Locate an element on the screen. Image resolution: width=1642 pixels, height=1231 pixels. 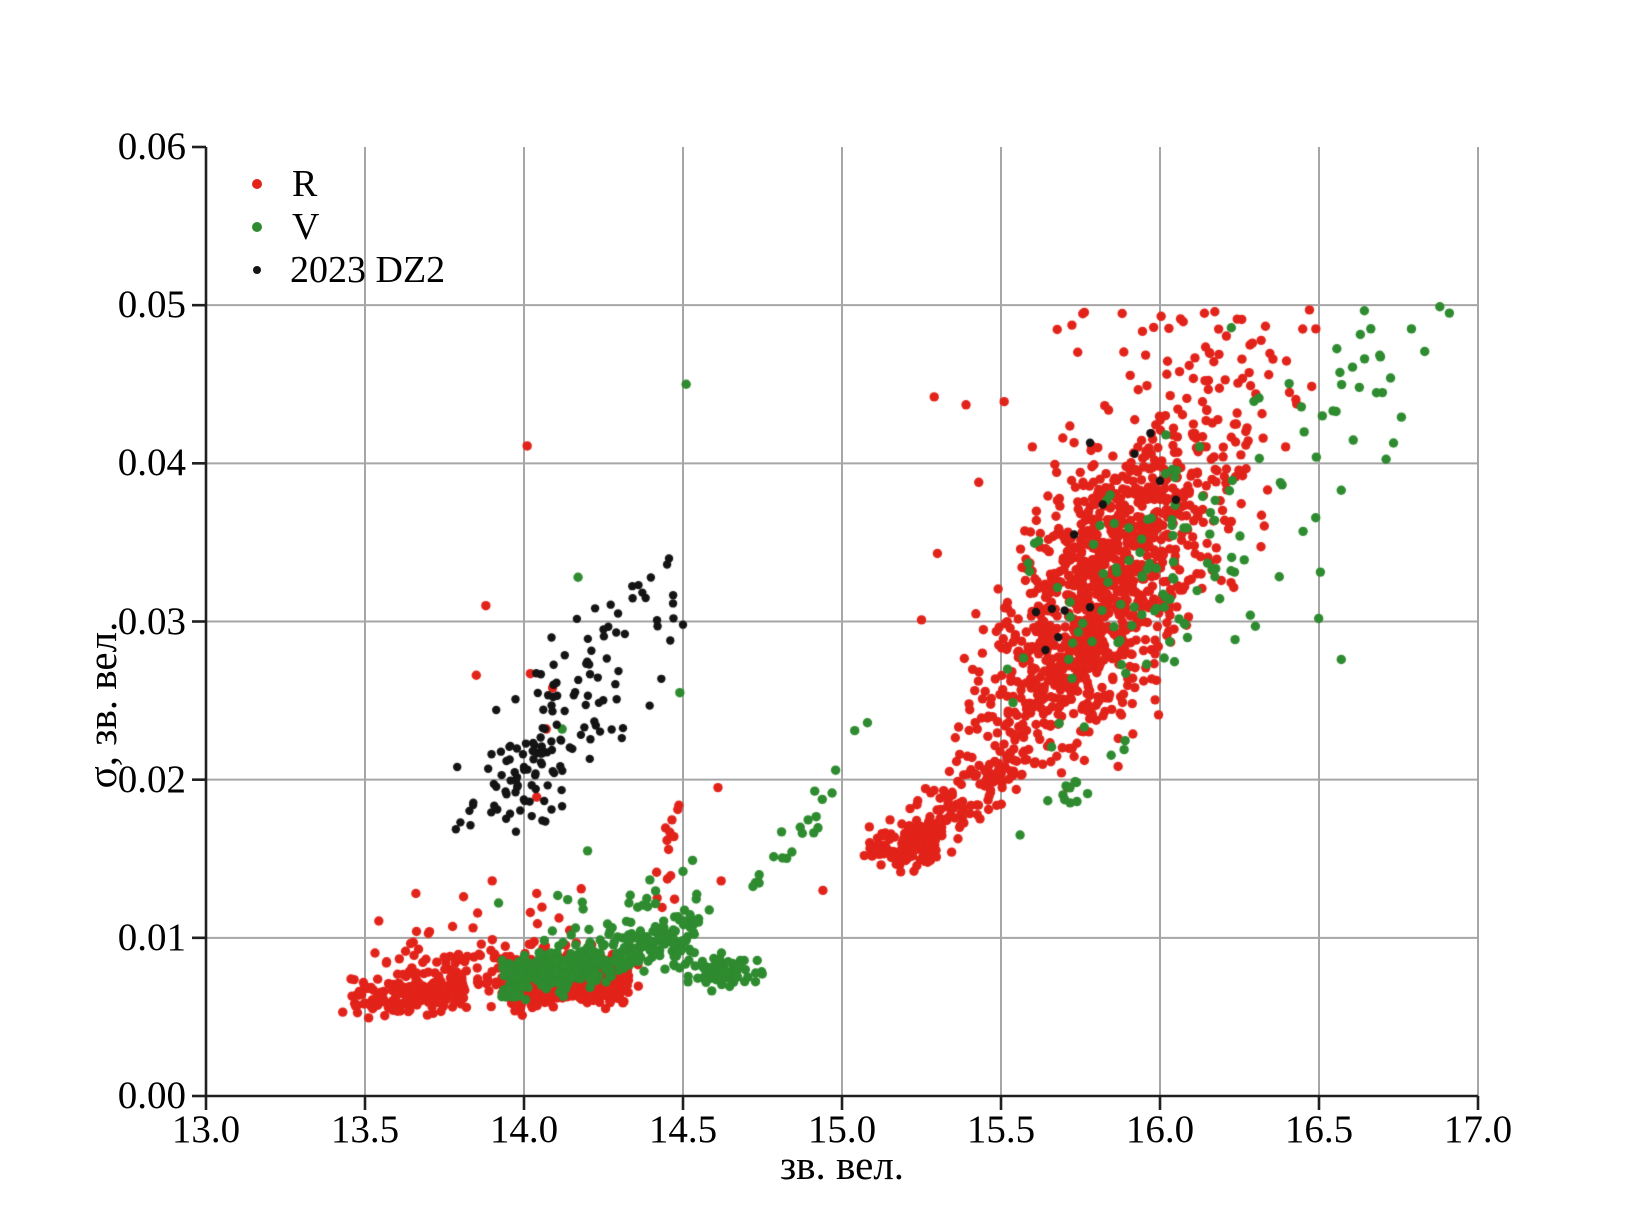
x-axis-title: зв. вел. is located at coordinates (842, 1165).